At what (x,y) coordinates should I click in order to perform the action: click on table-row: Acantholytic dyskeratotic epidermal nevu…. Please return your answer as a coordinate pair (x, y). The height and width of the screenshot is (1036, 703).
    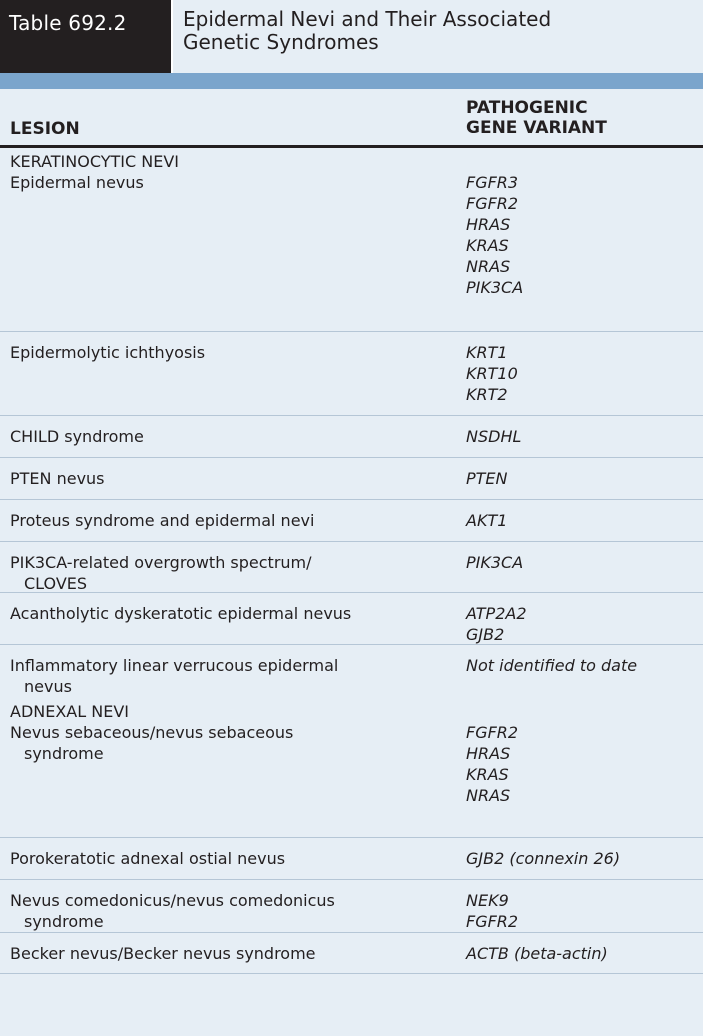
    Looking at the image, I should click on (351, 619).